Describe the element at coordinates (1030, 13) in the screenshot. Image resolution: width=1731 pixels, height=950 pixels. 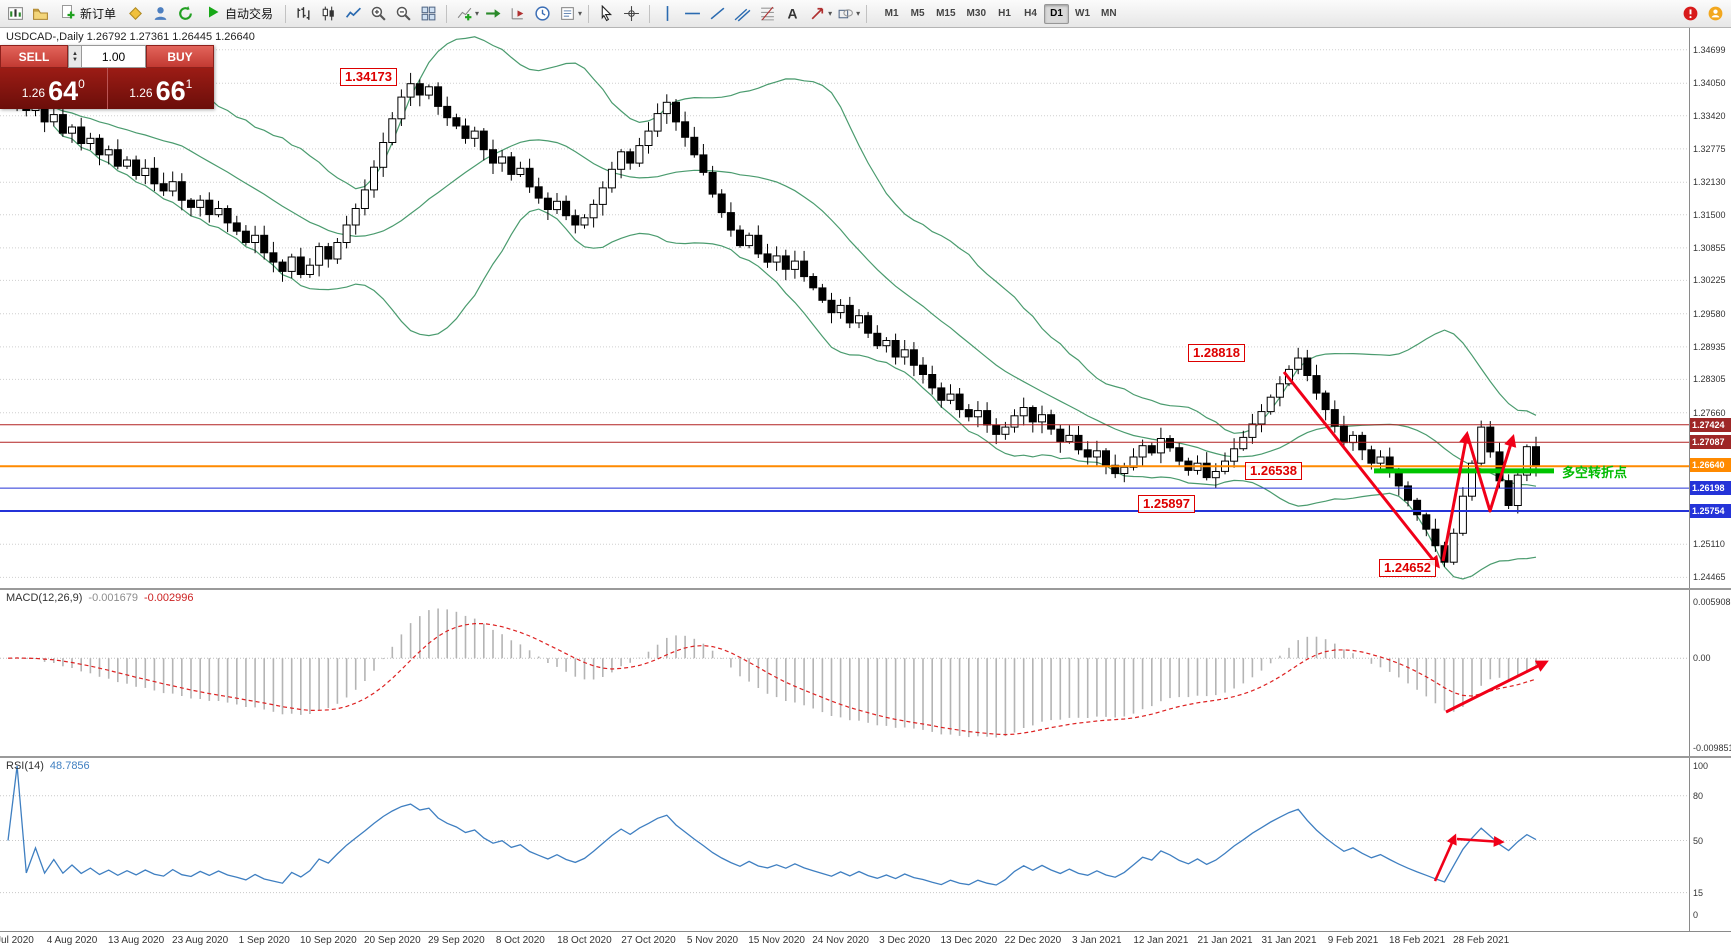
I see `timeframe-h4: H4` at that location.